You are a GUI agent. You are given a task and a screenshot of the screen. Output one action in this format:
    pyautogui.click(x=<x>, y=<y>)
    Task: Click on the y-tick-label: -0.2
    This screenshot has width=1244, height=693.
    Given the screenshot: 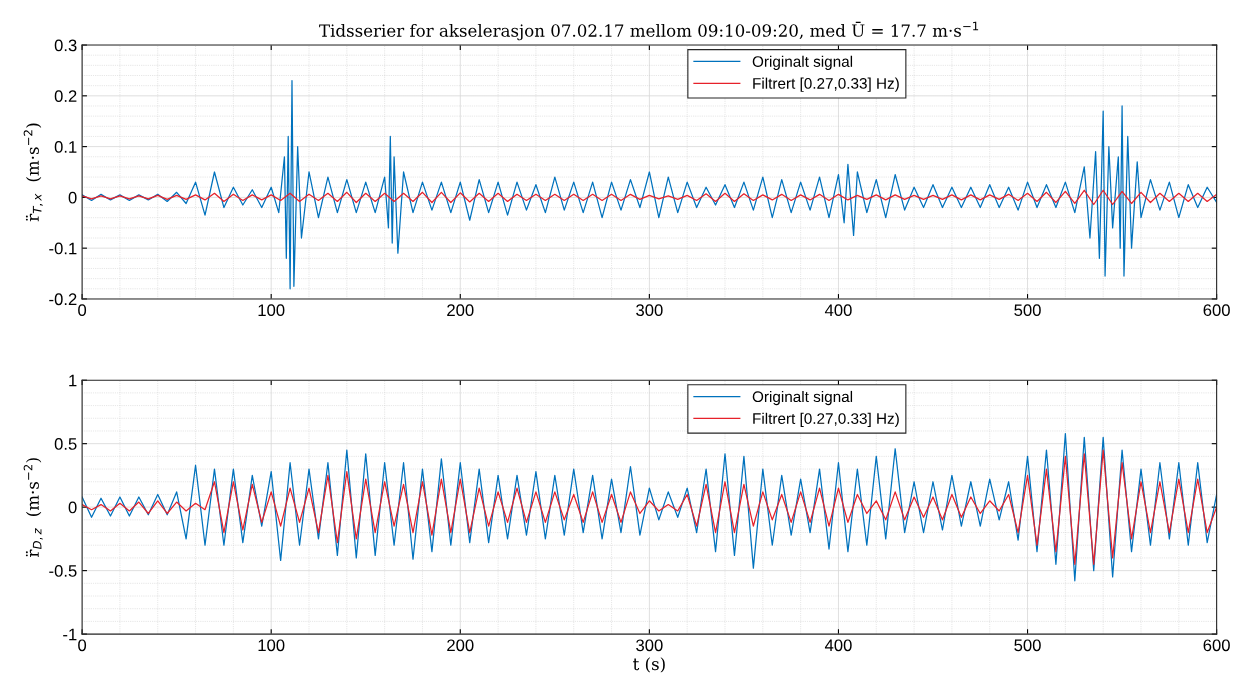 What is the action you would take?
    pyautogui.click(x=63, y=299)
    